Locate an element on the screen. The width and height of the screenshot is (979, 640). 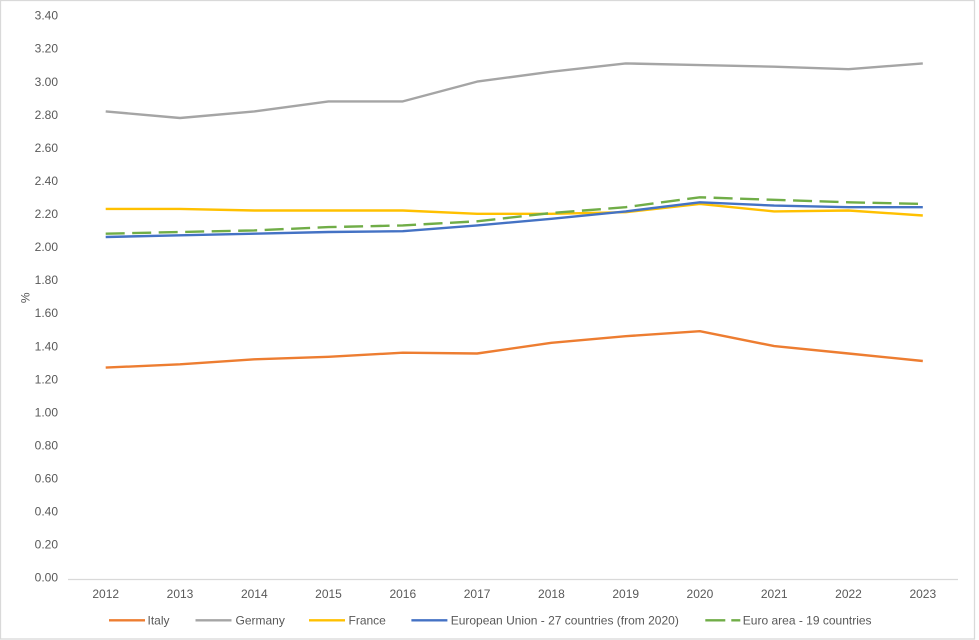
svg-text: 1.00 is located at coordinates (47, 412).